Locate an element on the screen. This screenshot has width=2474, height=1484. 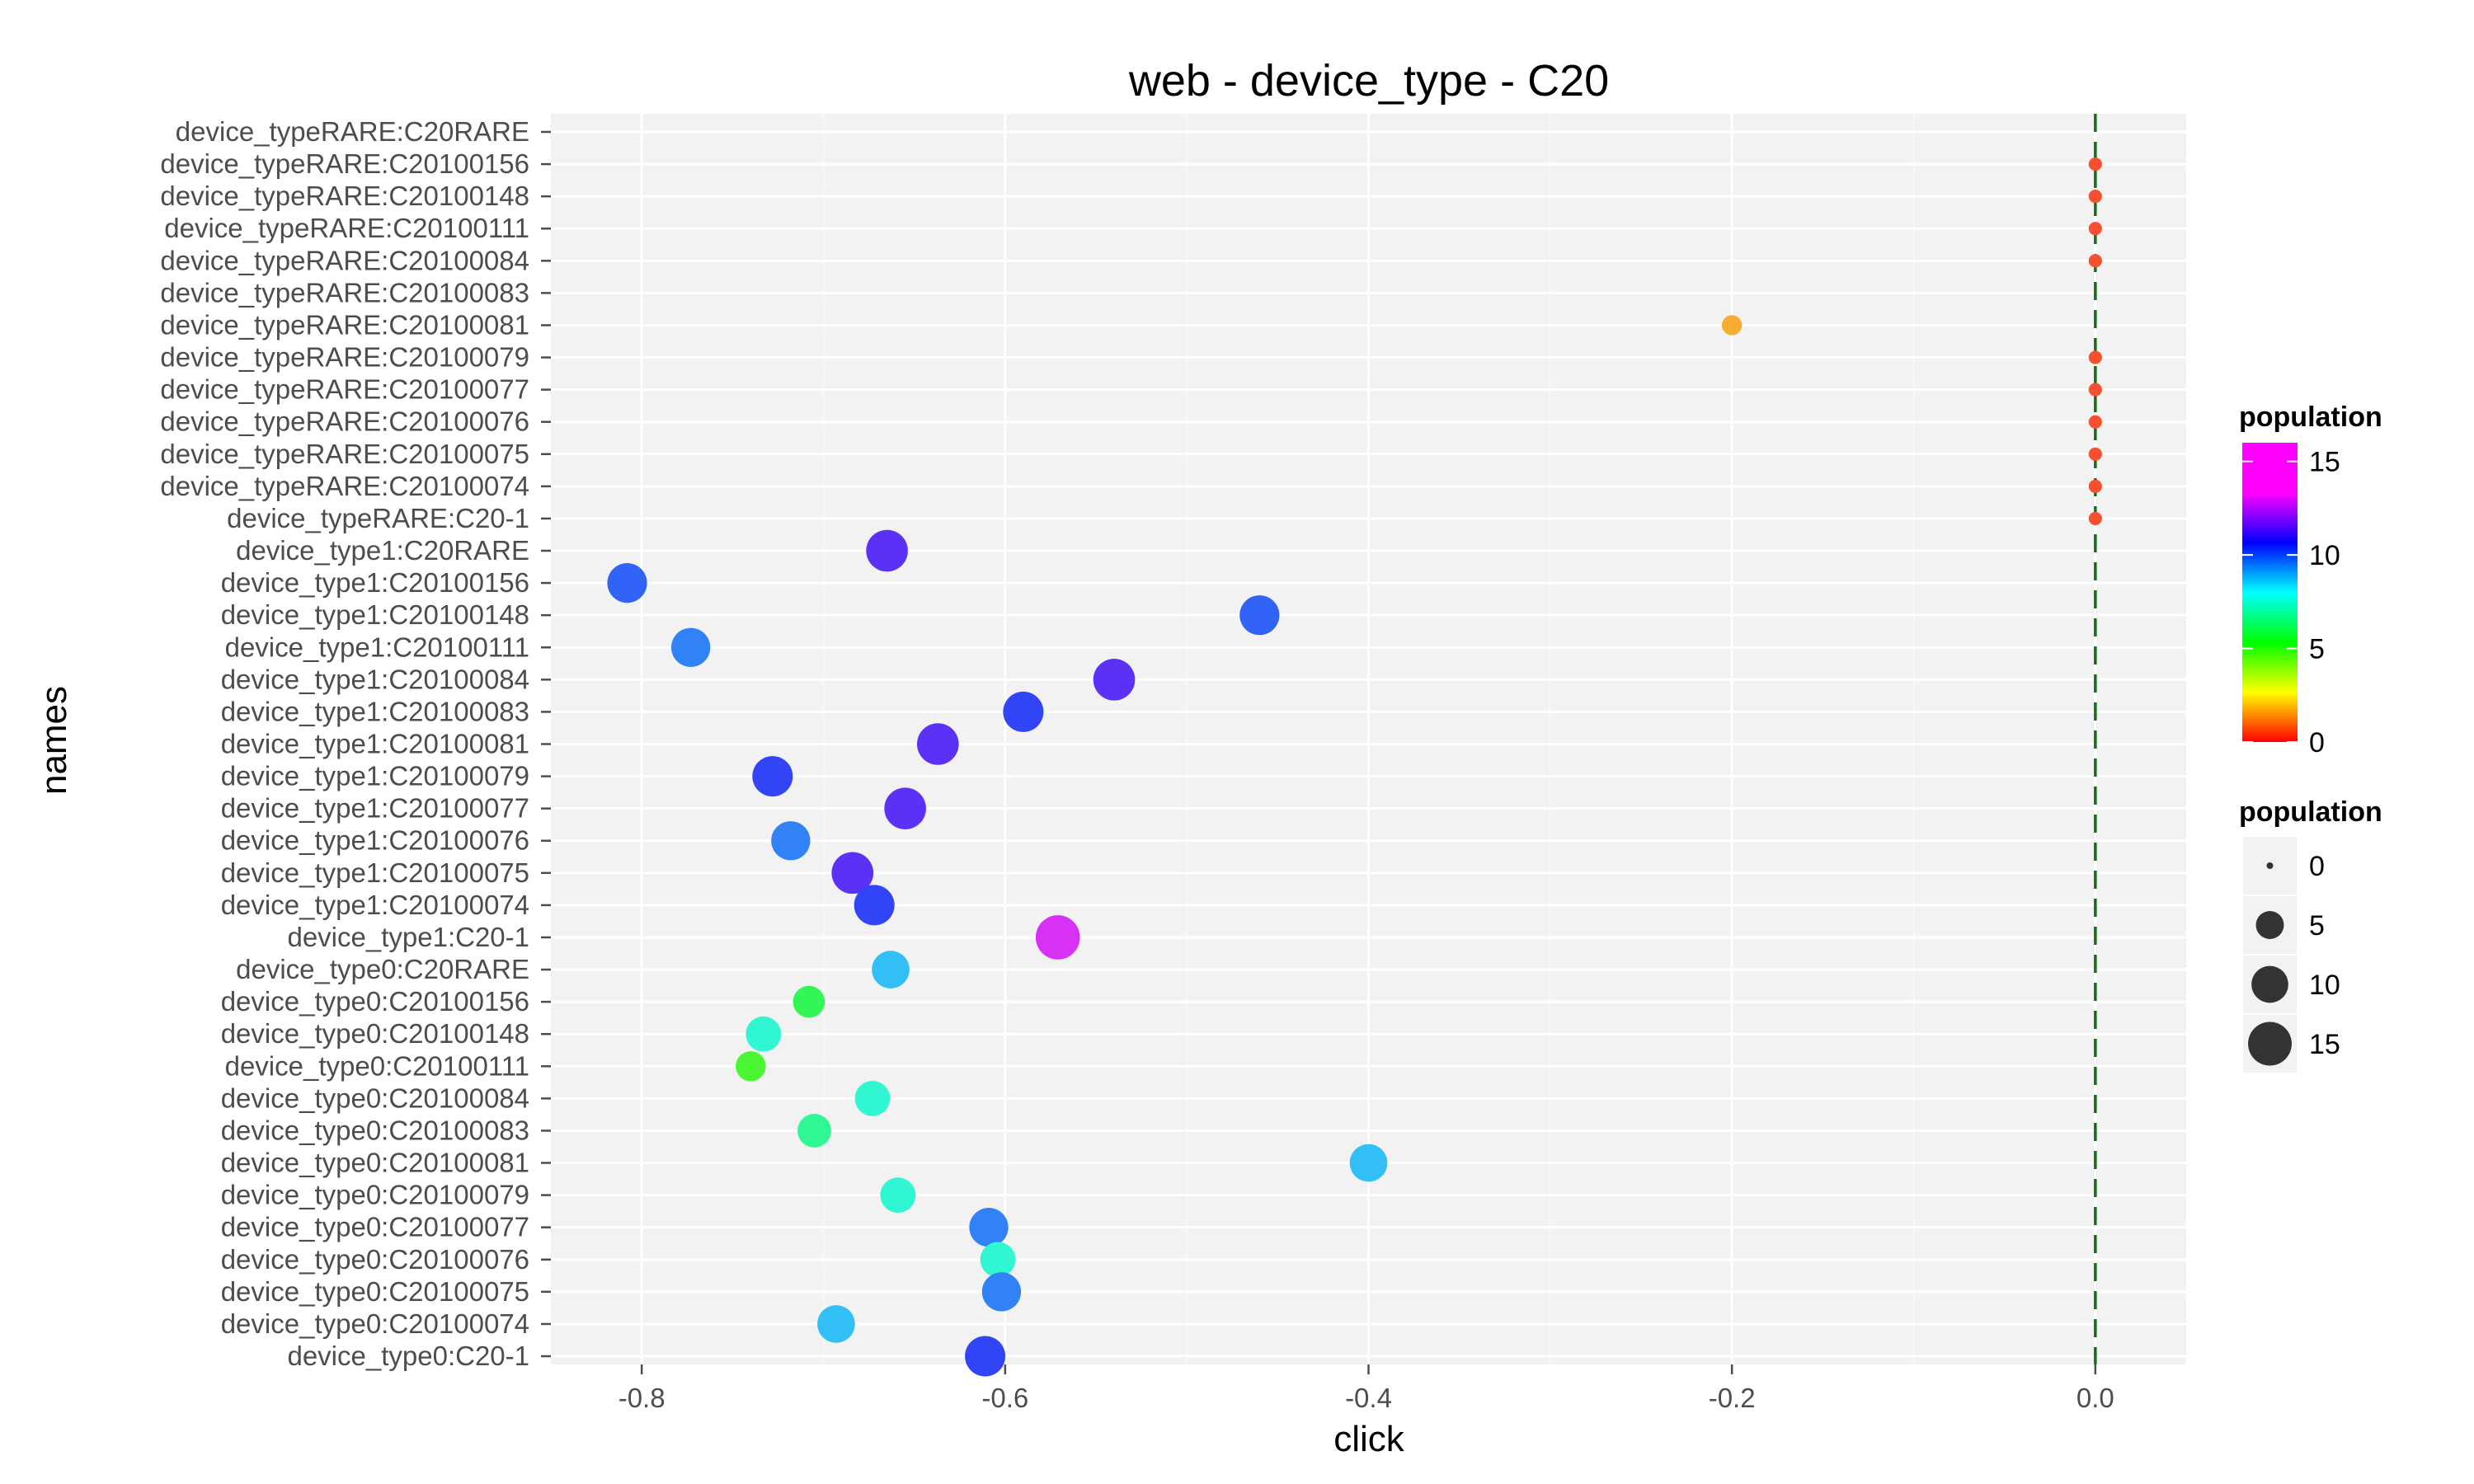
color-legend-label: 5 is located at coordinates (2317, 649).